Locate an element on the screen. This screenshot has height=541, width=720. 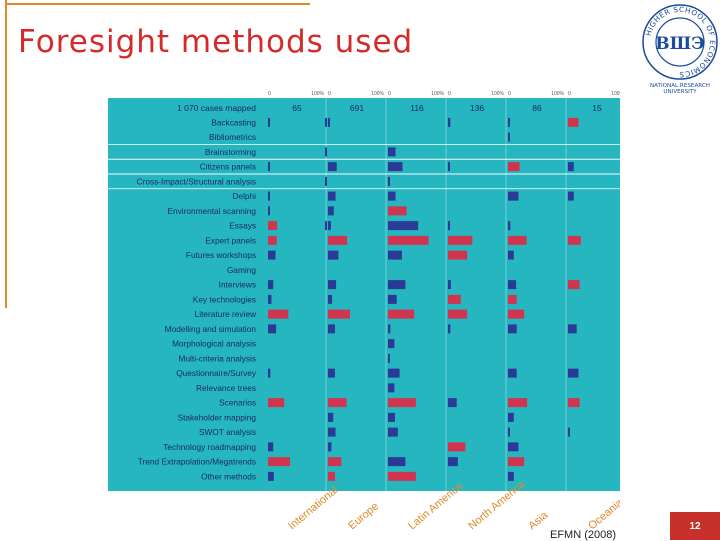
logo-caption-line2: UNIVERSITY is located at coordinates (680, 92).